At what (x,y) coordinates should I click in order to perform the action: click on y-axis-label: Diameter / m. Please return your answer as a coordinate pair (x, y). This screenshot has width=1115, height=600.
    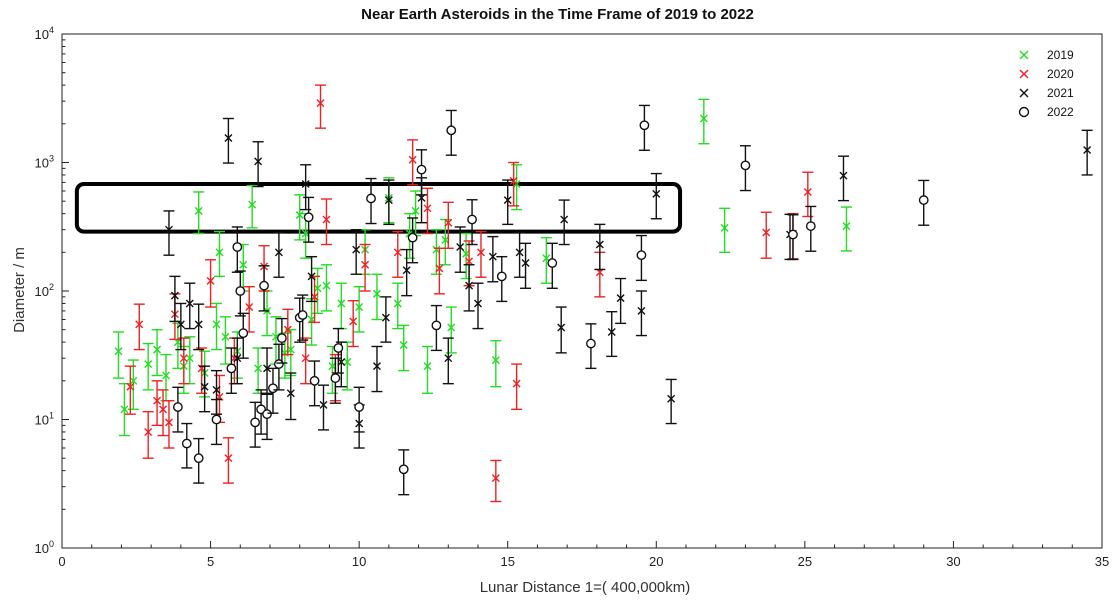
    Looking at the image, I should click on (19, 290).